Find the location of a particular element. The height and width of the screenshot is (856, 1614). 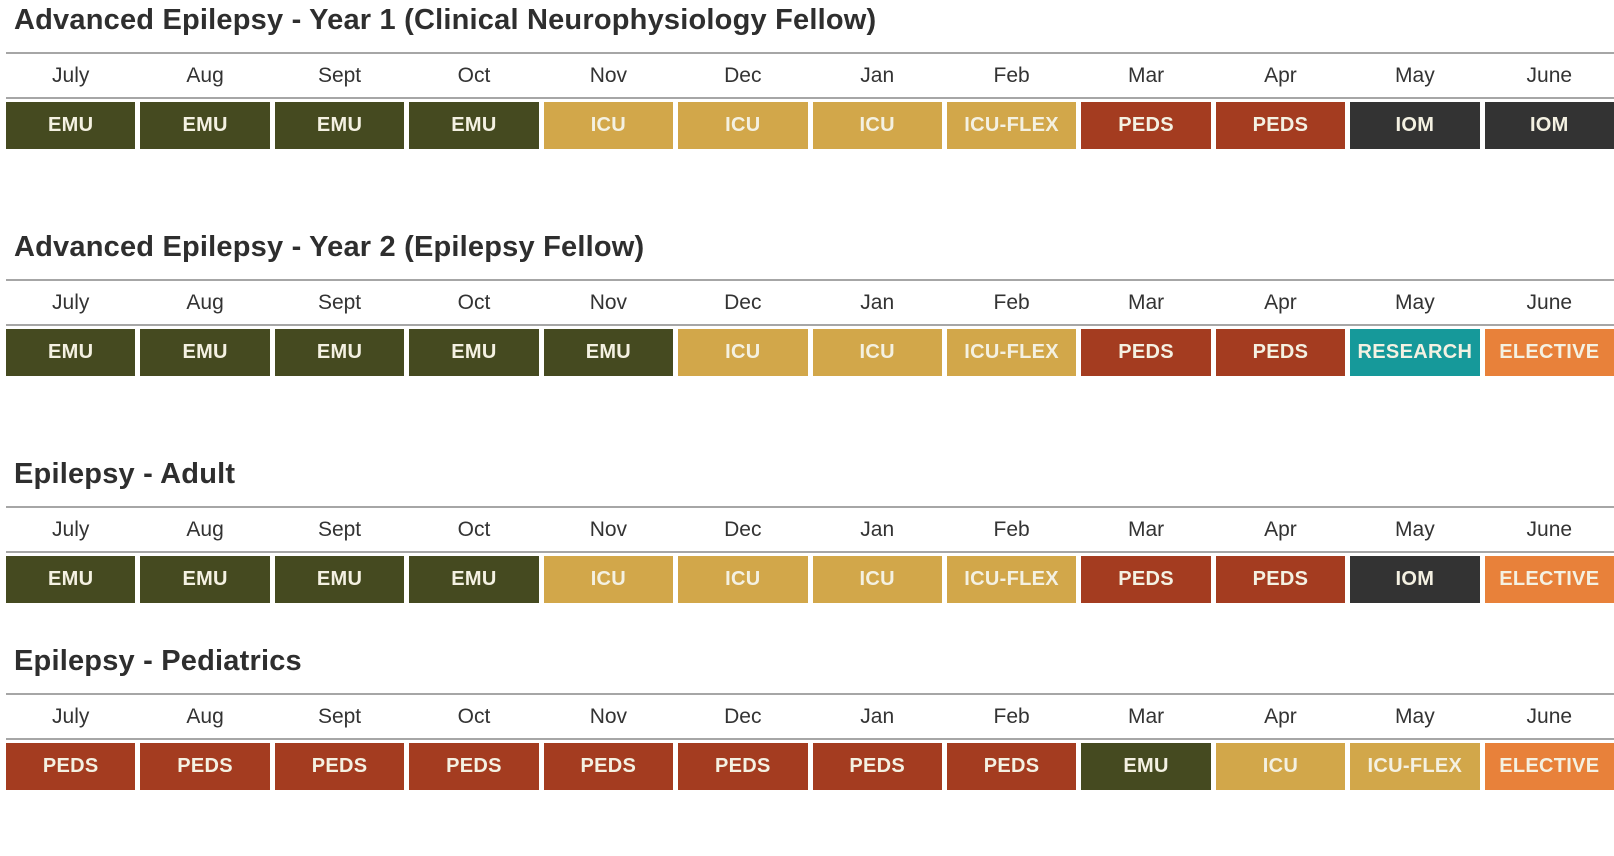

schedule-title: Epilepsy - Pediatrics is located at coordinates (158, 661).